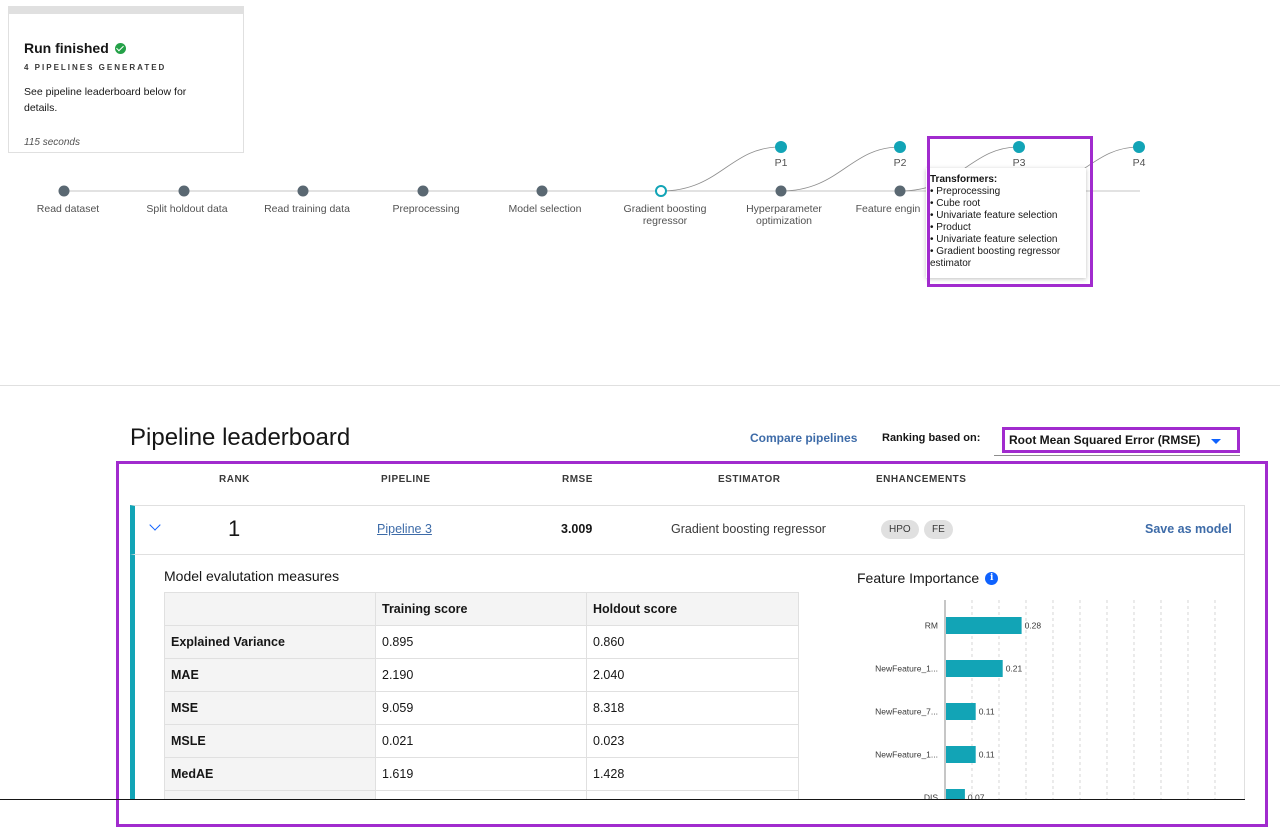 Image resolution: width=1280 pixels, height=827 pixels. What do you see at coordinates (1139, 147) in the screenshot?
I see `pipeline-node-p4` at bounding box center [1139, 147].